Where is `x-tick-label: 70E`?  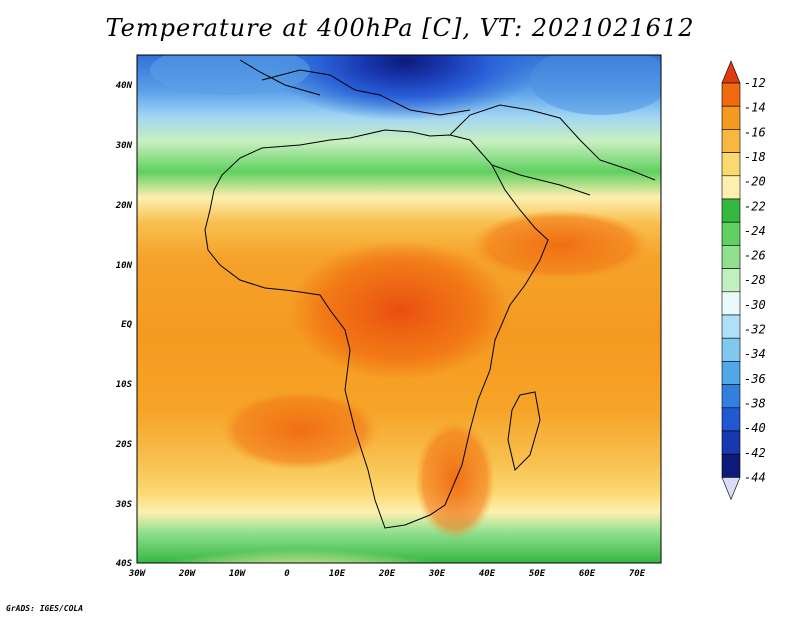 x-tick-label: 70E is located at coordinates (637, 574).